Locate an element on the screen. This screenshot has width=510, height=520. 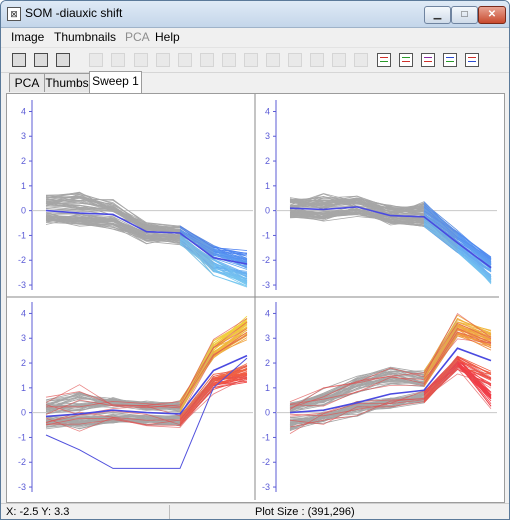
outlier-trace is located at coordinates (146, 413).